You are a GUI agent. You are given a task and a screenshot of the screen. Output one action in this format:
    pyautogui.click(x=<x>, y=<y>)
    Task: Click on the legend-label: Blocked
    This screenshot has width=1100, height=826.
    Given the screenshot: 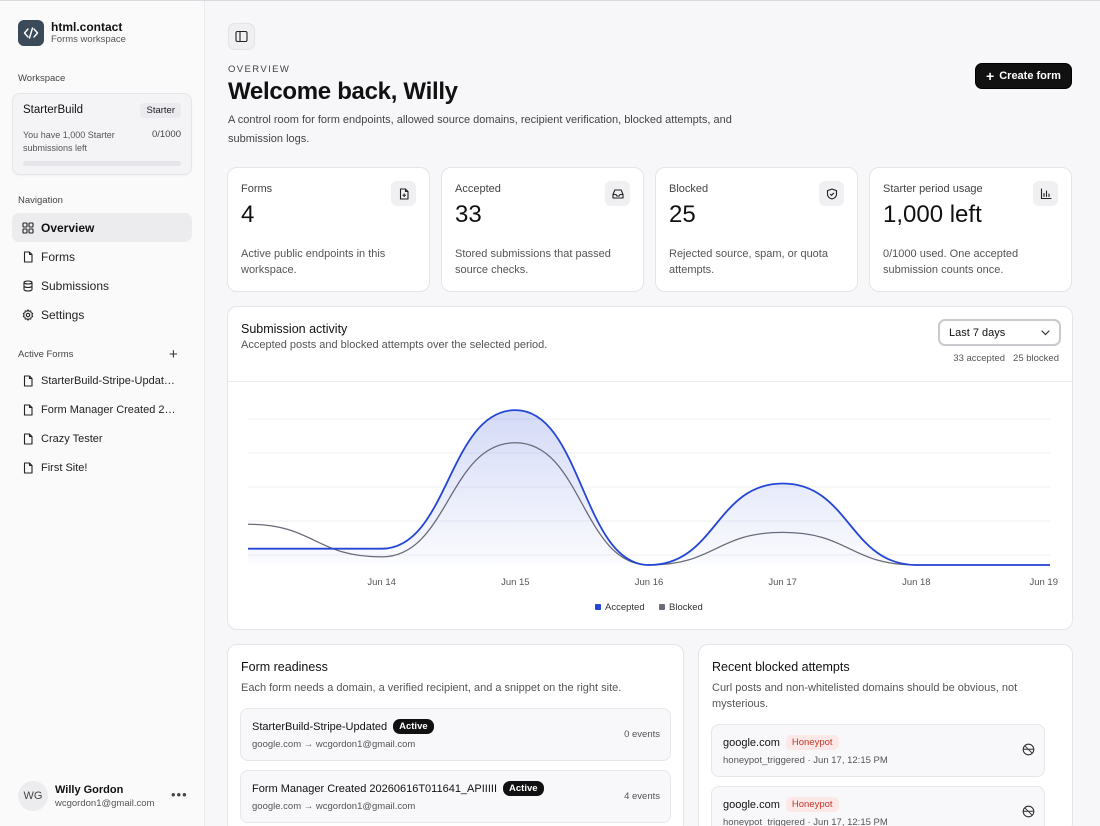 What is the action you would take?
    pyautogui.click(x=686, y=607)
    